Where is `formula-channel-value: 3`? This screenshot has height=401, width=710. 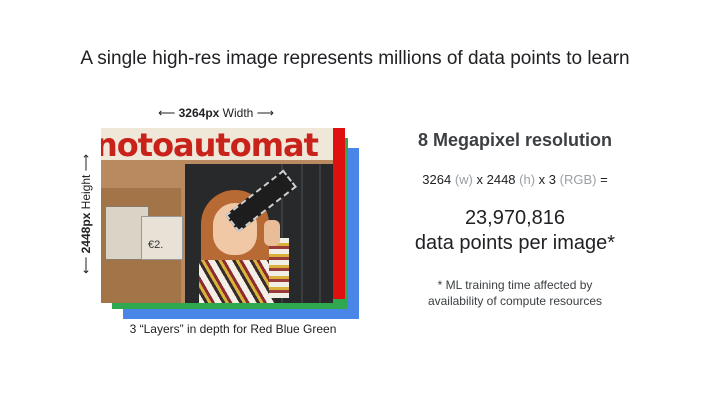
formula-channel-value: 3 is located at coordinates (552, 179).